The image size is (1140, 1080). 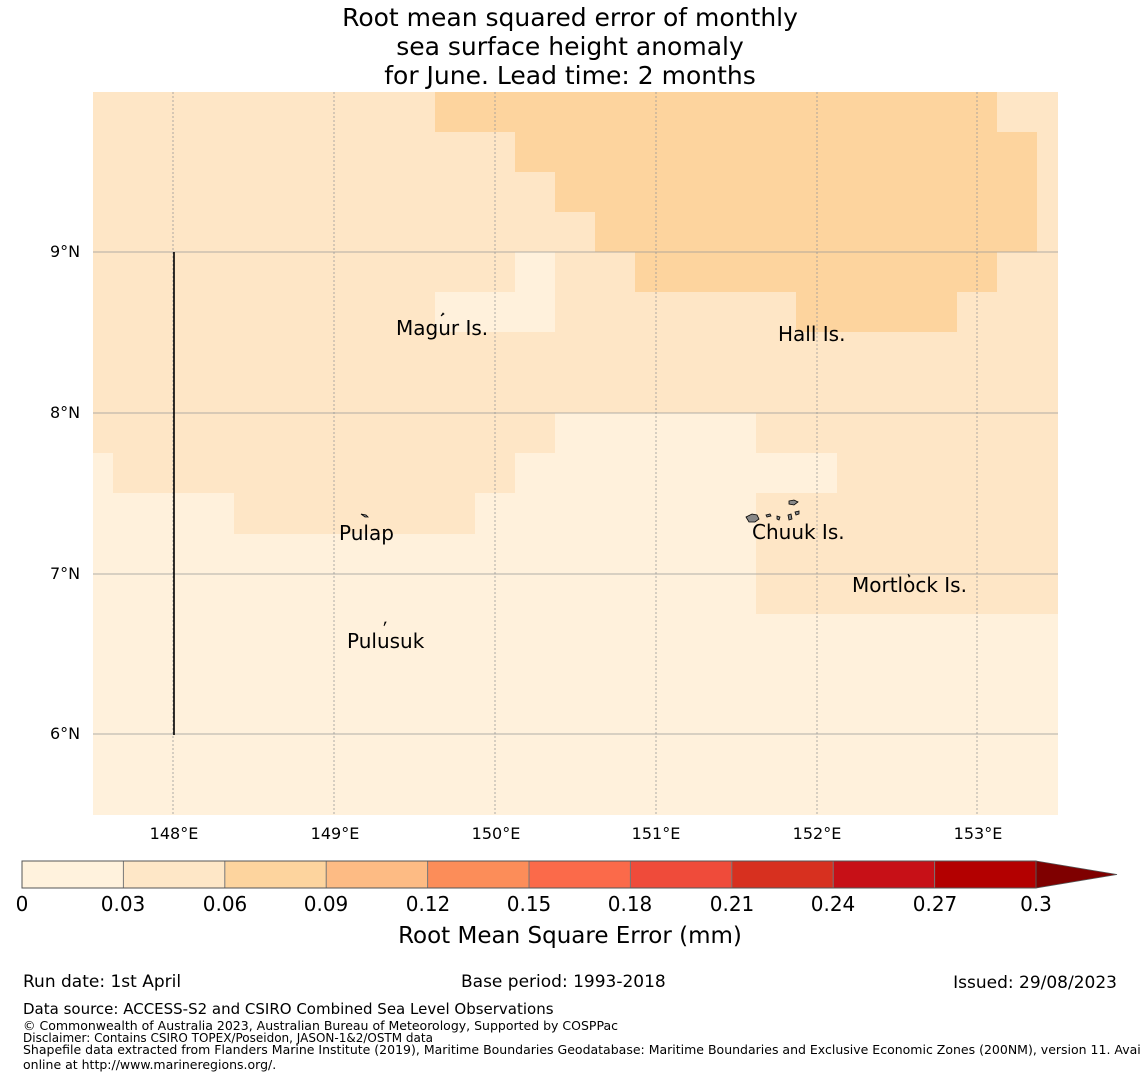 What do you see at coordinates (563, 982) in the screenshot?
I see `base-period: Base period: 1993-2018` at bounding box center [563, 982].